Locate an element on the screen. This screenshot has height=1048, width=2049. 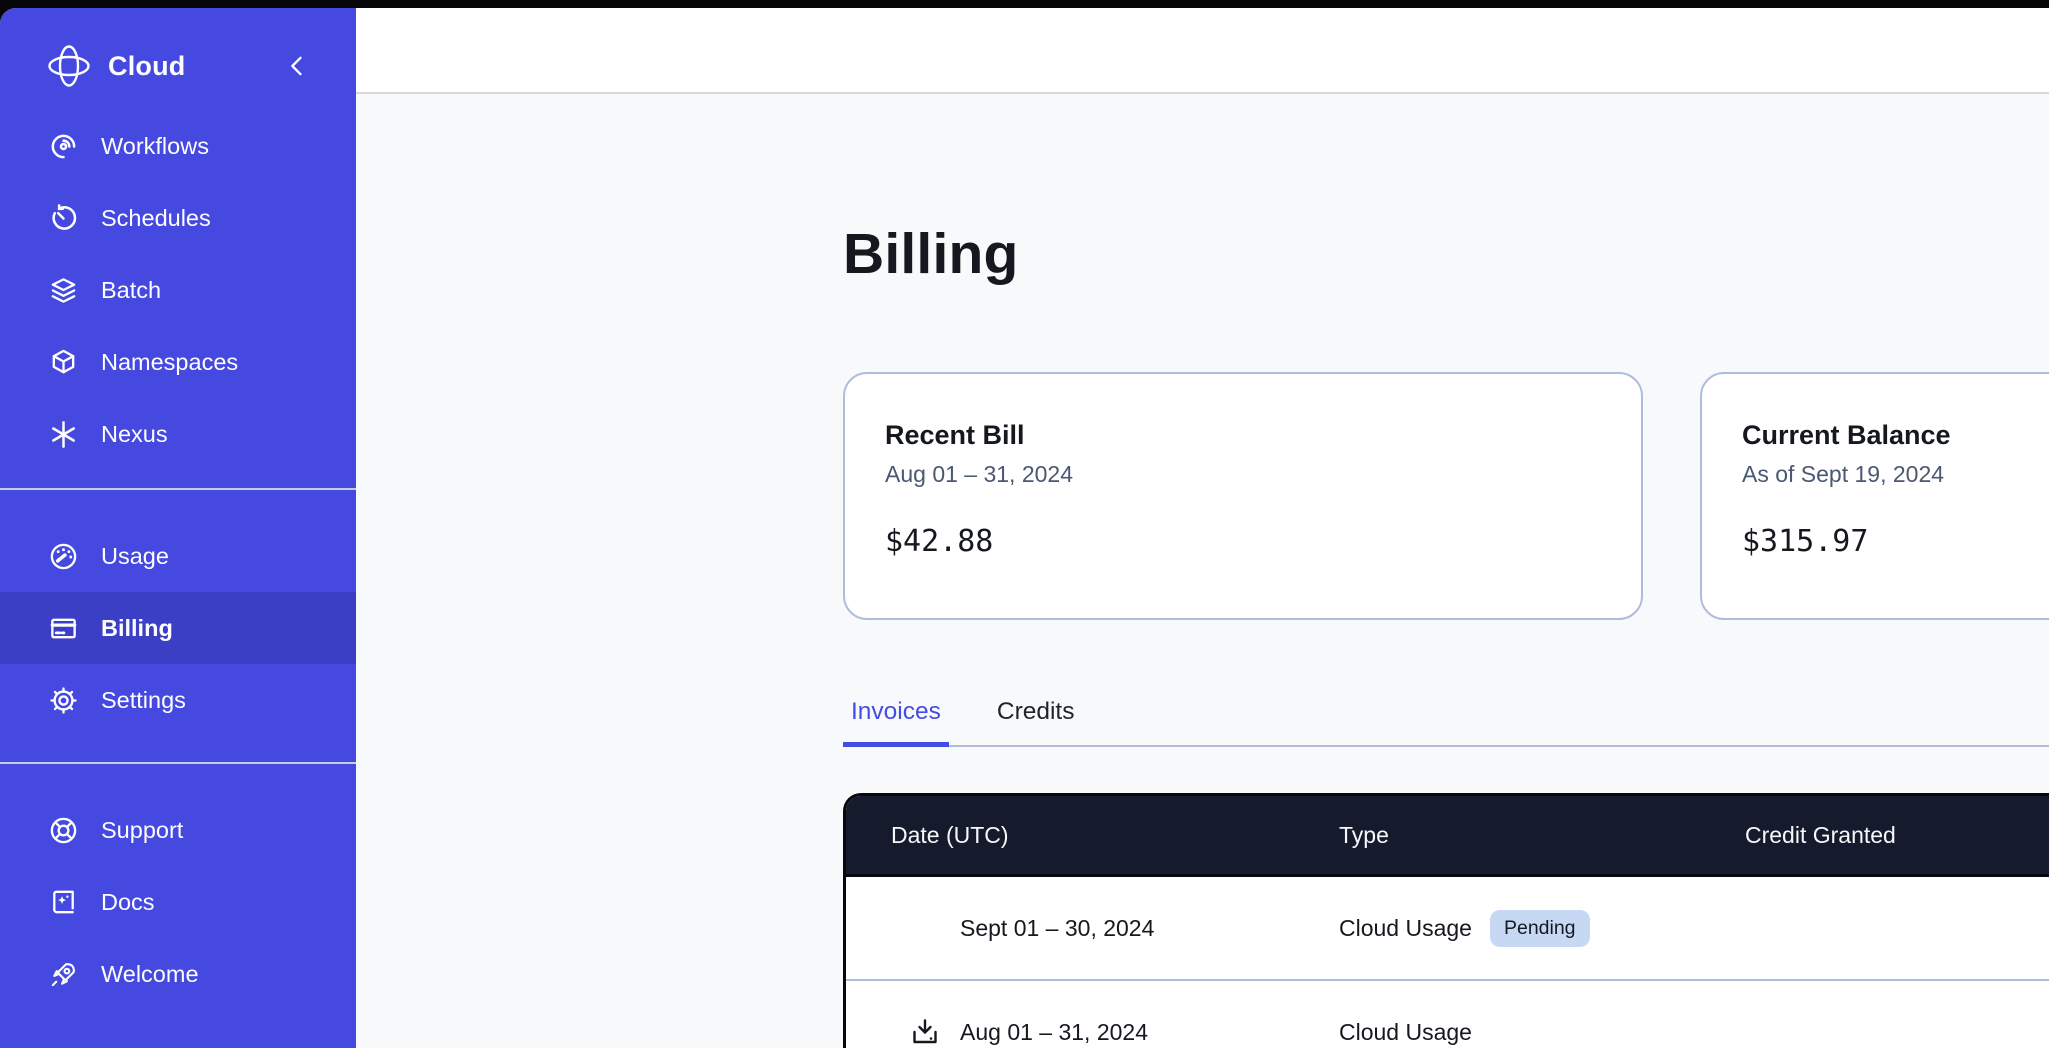
sidebar-item-docs: Docs is located at coordinates (178, 902).